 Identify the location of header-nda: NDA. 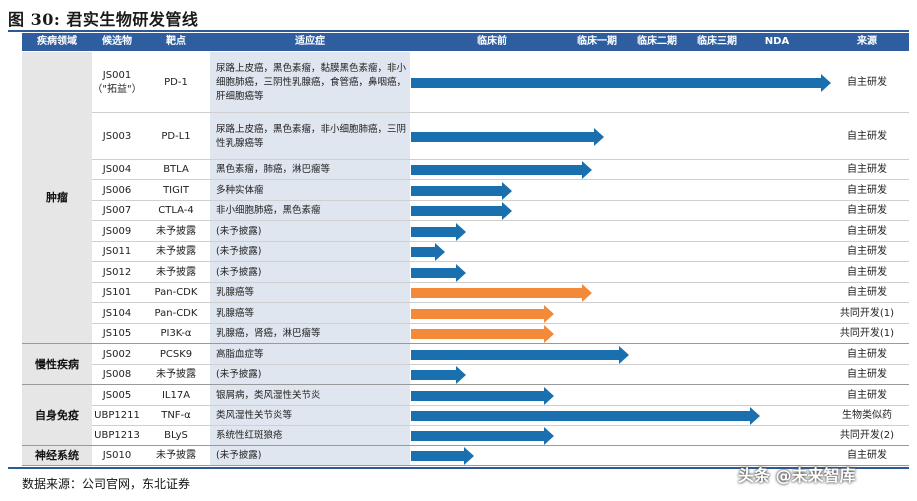
(777, 41).